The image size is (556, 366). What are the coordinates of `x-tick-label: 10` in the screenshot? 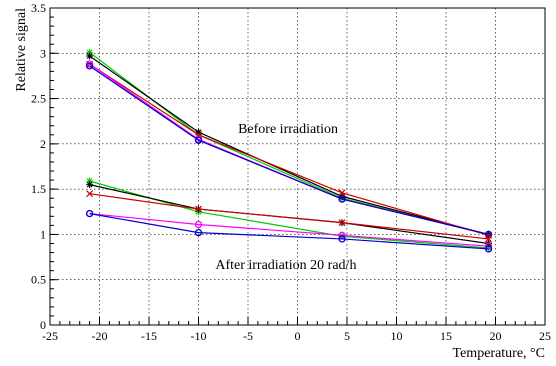 It's located at (397, 336).